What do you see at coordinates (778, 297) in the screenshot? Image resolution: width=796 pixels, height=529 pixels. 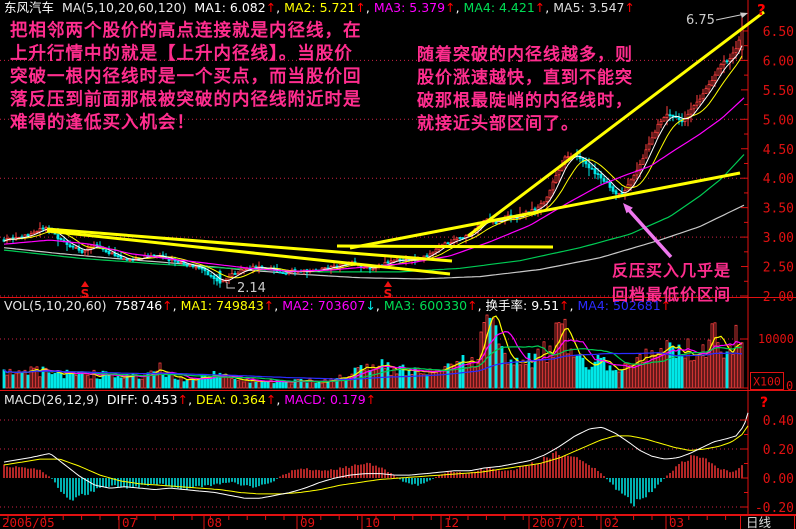 I see `price-tick-label: 2.00` at bounding box center [778, 297].